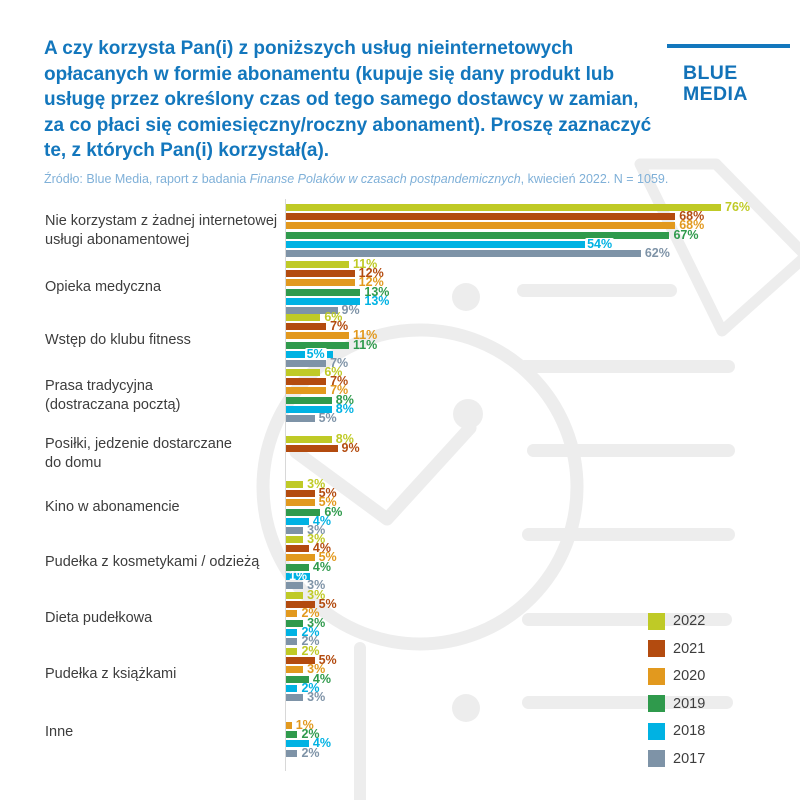 The height and width of the screenshot is (800, 800). Describe the element at coordinates (339, 381) in the screenshot. I see `value-label-2021: 7%` at that location.